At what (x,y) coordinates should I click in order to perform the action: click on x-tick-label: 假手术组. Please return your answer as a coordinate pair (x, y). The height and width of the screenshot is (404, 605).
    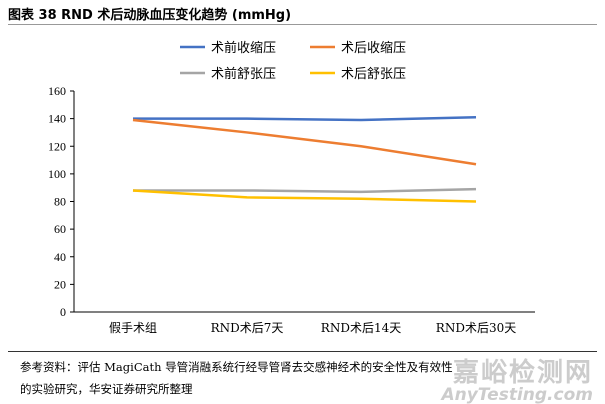
    Looking at the image, I should click on (133, 328).